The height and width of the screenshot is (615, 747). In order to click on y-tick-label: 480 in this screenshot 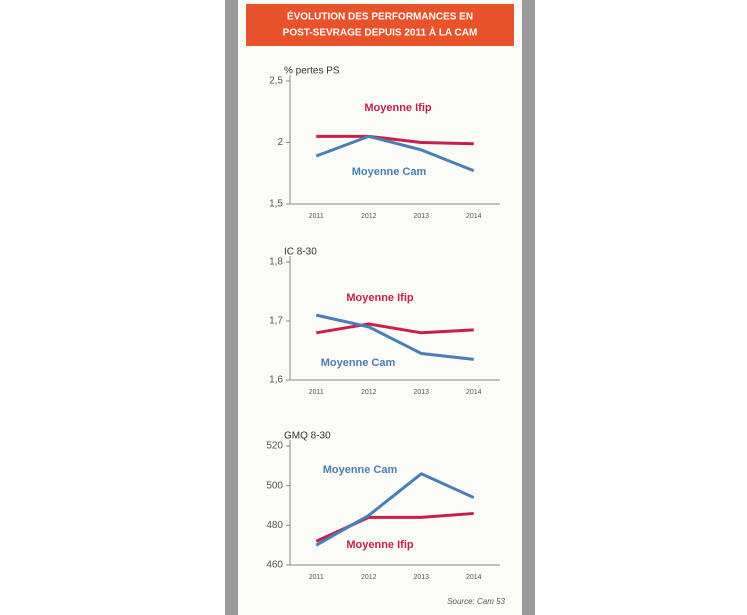, I will do `click(274, 525)`.